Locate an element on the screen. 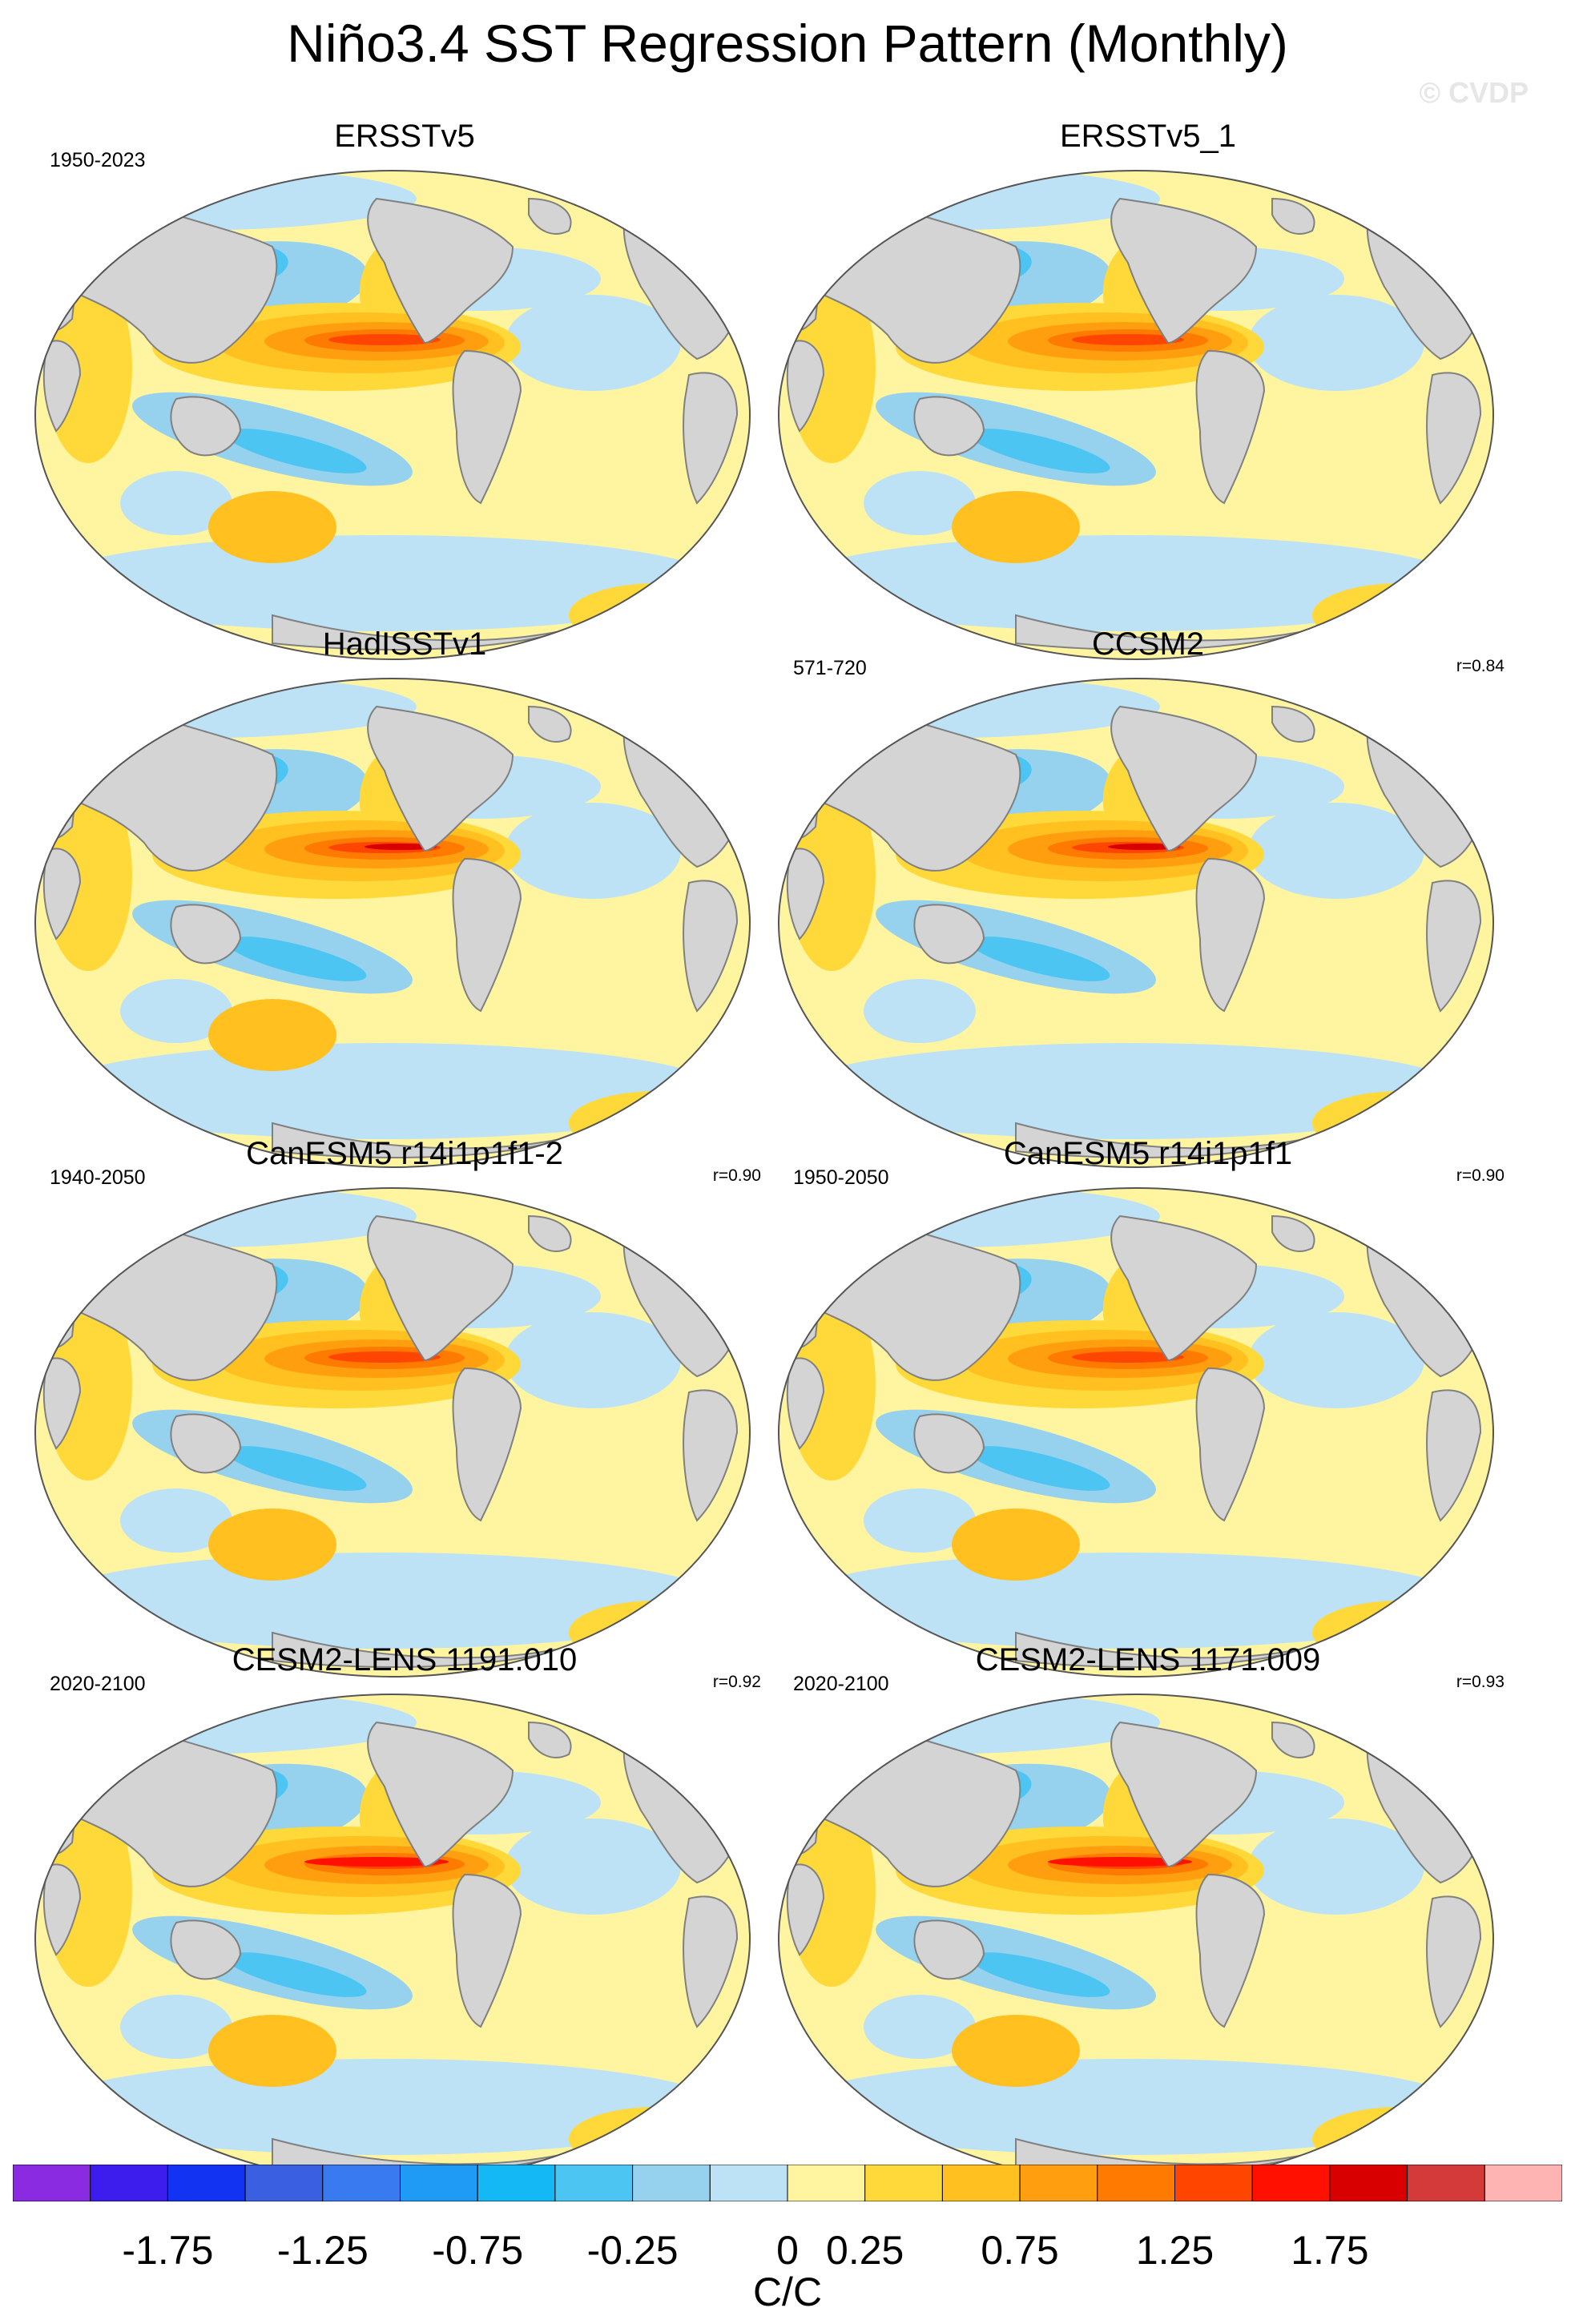  colorbar-tick-label: -0.25 is located at coordinates (632, 2250).